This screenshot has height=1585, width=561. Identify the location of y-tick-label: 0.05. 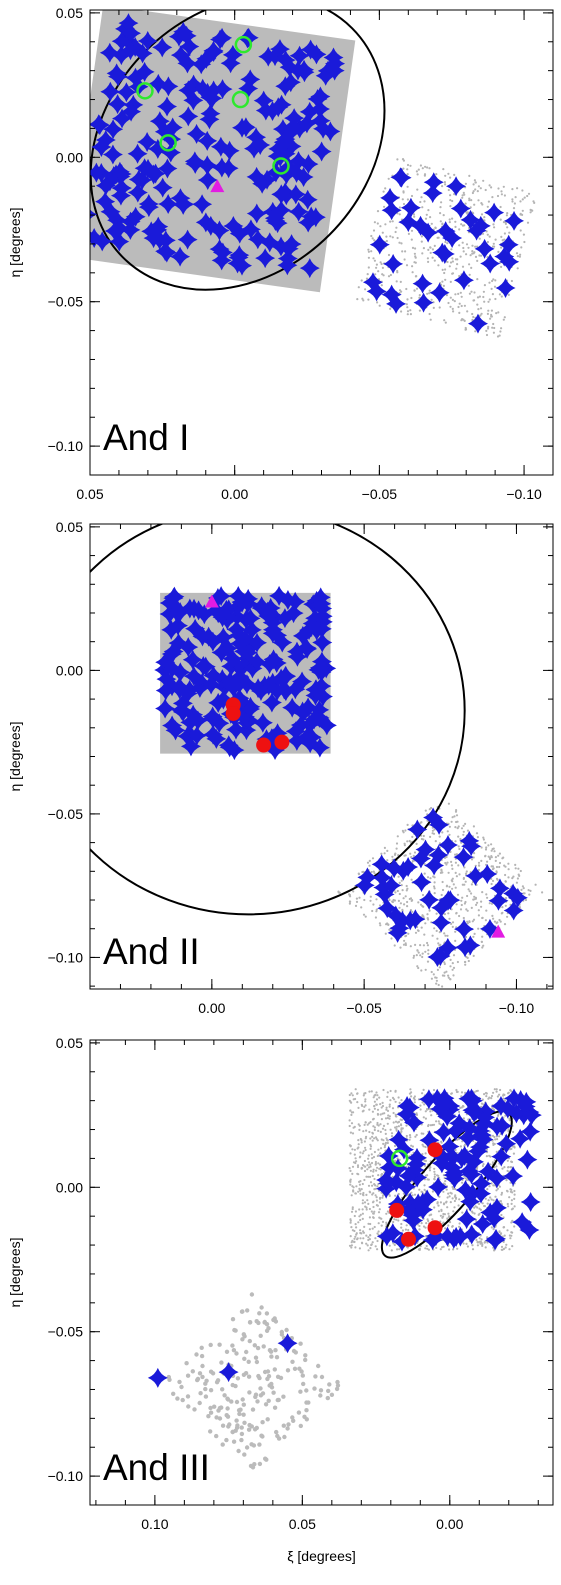
(69, 13).